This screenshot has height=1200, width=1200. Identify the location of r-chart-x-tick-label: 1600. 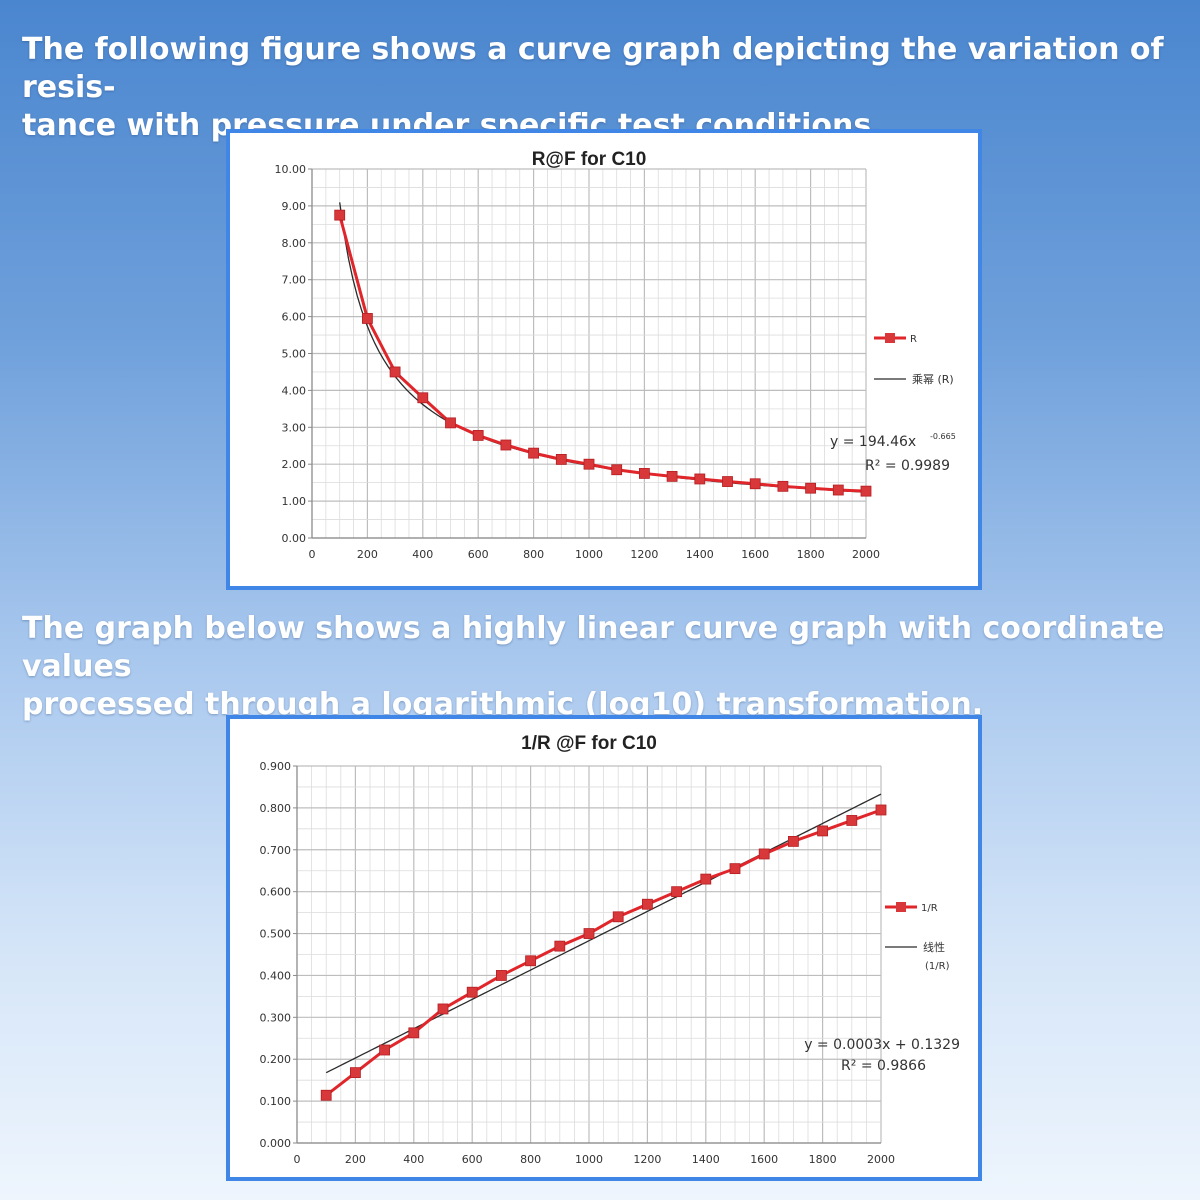
(755, 554).